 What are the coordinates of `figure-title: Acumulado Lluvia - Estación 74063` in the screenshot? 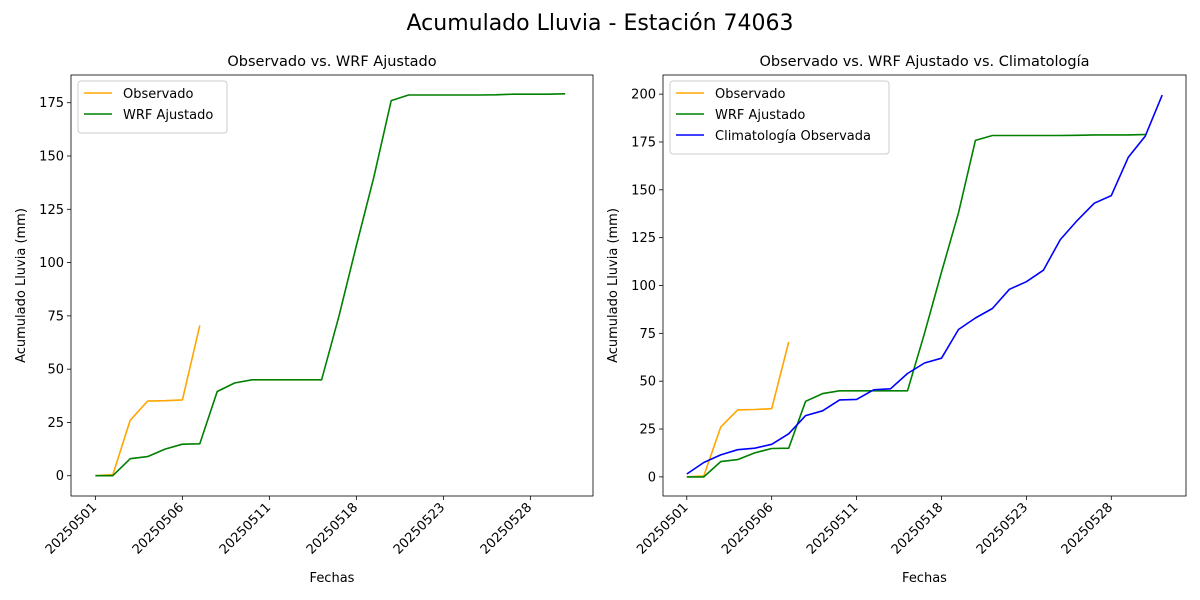 It's located at (600, 23).